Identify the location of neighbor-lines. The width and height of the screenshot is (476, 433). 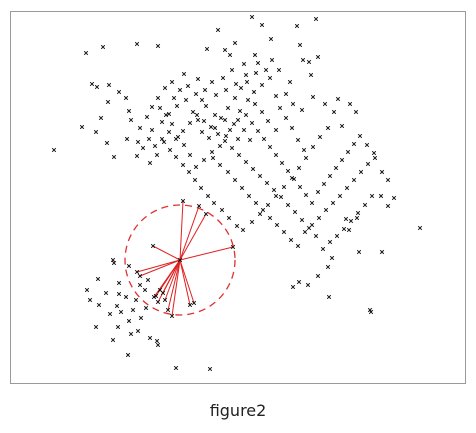
(185, 258).